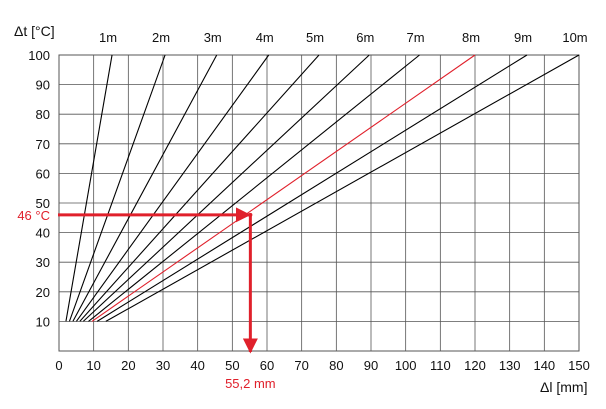  What do you see at coordinates (163, 365) in the screenshot?
I see `x-tick-label: 30` at bounding box center [163, 365].